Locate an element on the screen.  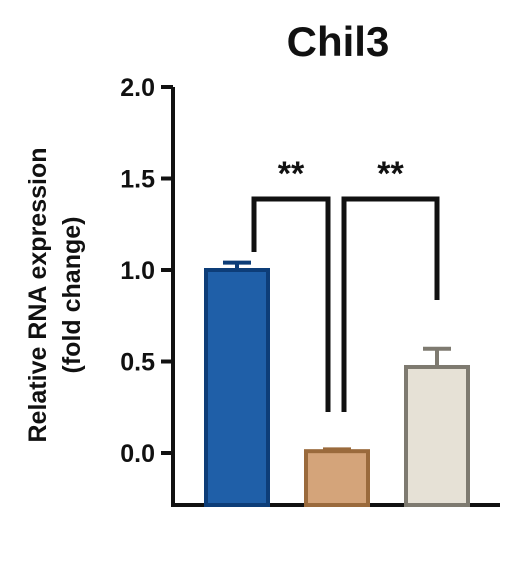
chart-title: Chil3 is located at coordinates (338, 41).